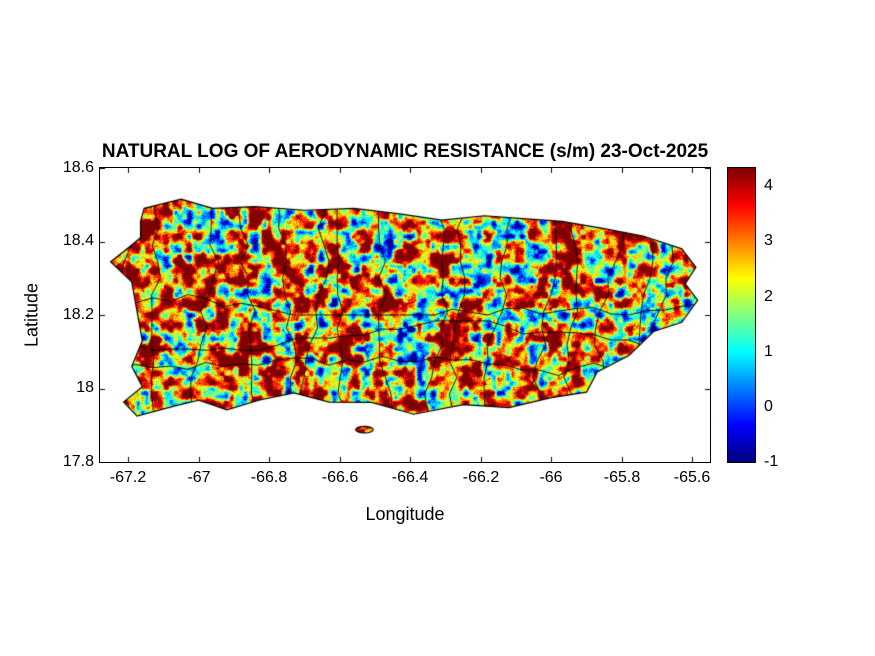  What do you see at coordinates (551, 477) in the screenshot?
I see `x-tick-label: -66` at bounding box center [551, 477].